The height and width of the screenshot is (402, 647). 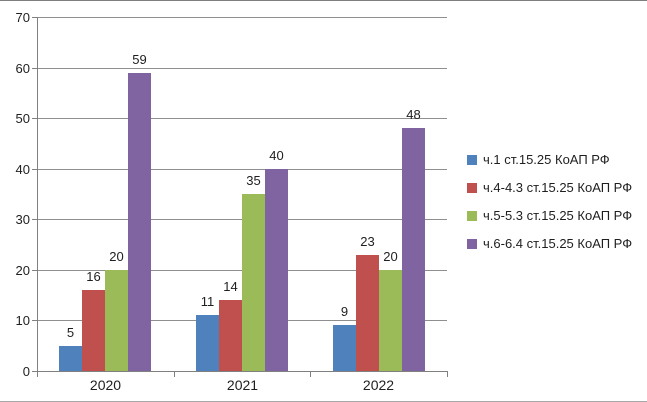 I want to click on bar-value-label: 16, so click(x=93, y=276).